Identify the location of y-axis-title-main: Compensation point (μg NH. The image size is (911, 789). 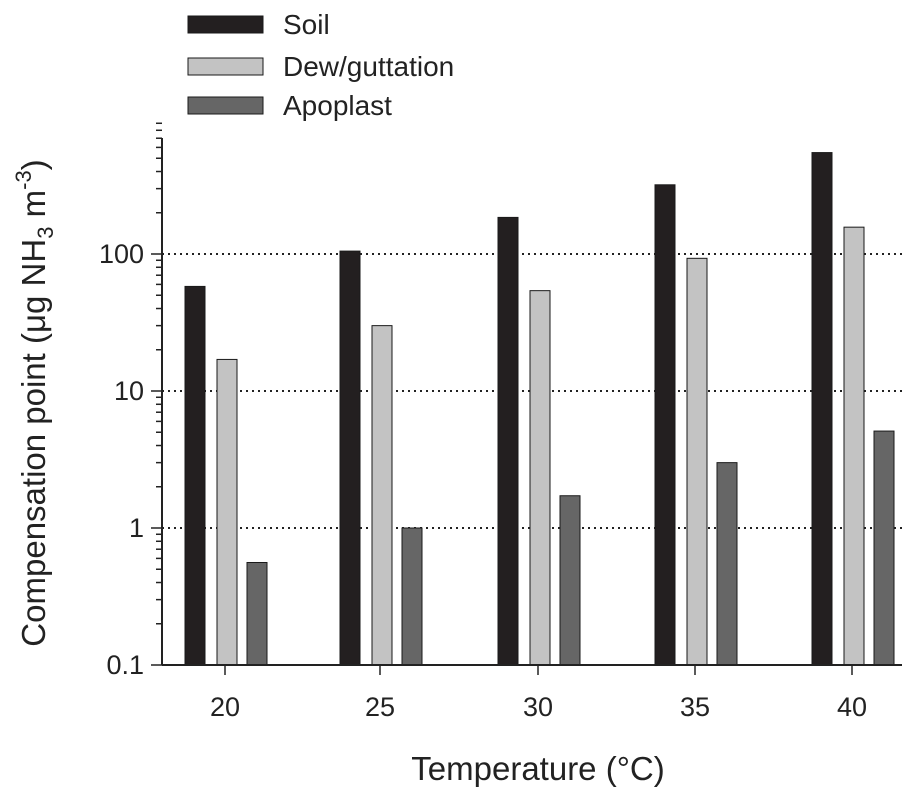
(33, 443).